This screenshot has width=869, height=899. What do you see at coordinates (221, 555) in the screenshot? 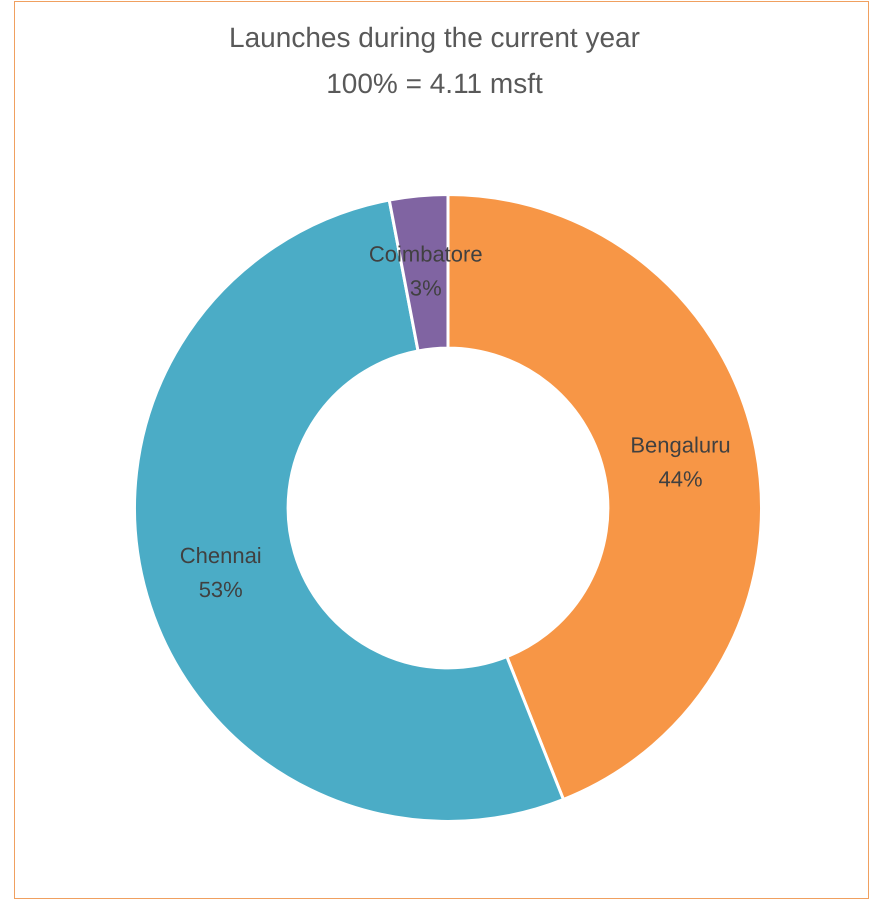
I see `slice-label: Chennai` at bounding box center [221, 555].